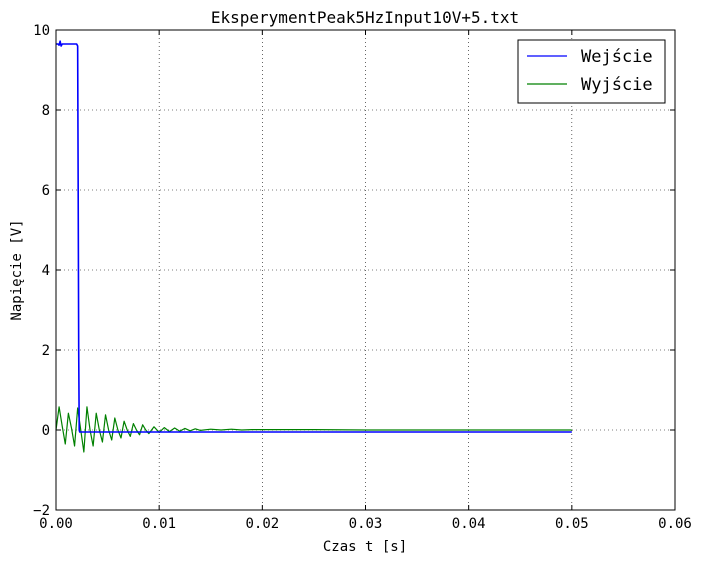 Image resolution: width=702 pixels, height=565 pixels. What do you see at coordinates (617, 57) in the screenshot?
I see `legend-label-wejscie: Wejście` at bounding box center [617, 57].